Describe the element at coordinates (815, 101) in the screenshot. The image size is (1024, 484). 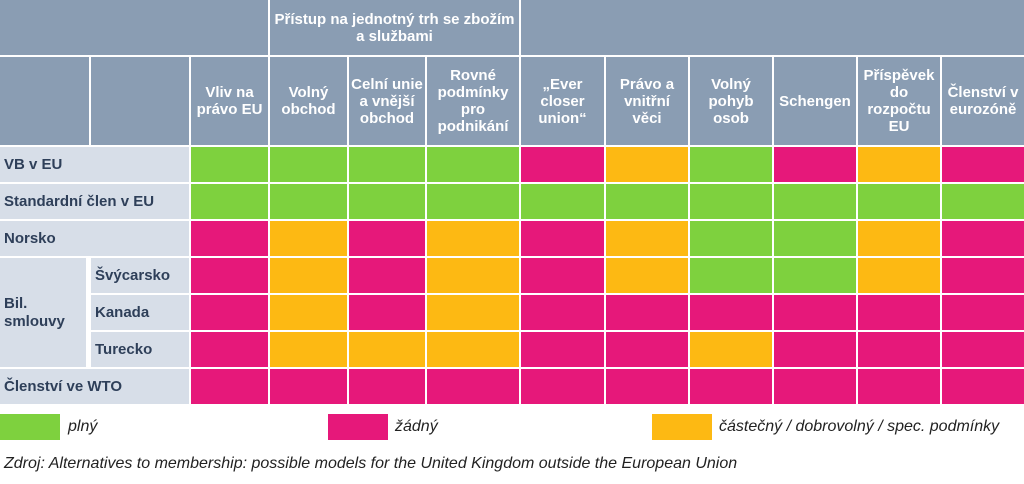
I see `column-header: Schengen` at that location.